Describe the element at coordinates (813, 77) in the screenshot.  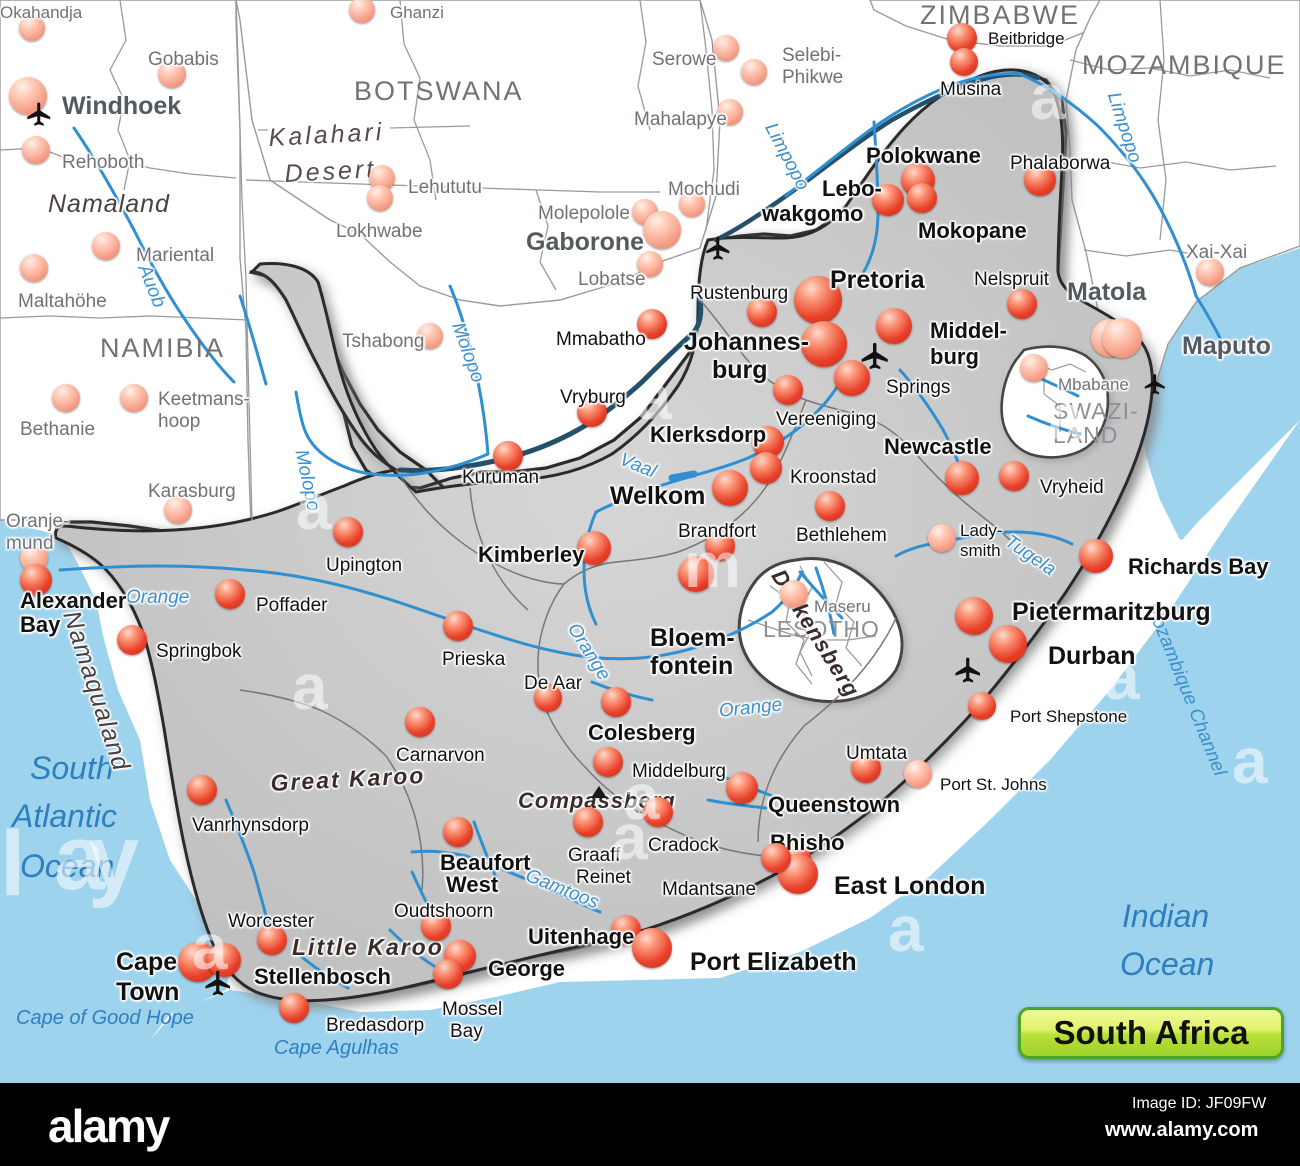
I see `city-label: Phikwe` at that location.